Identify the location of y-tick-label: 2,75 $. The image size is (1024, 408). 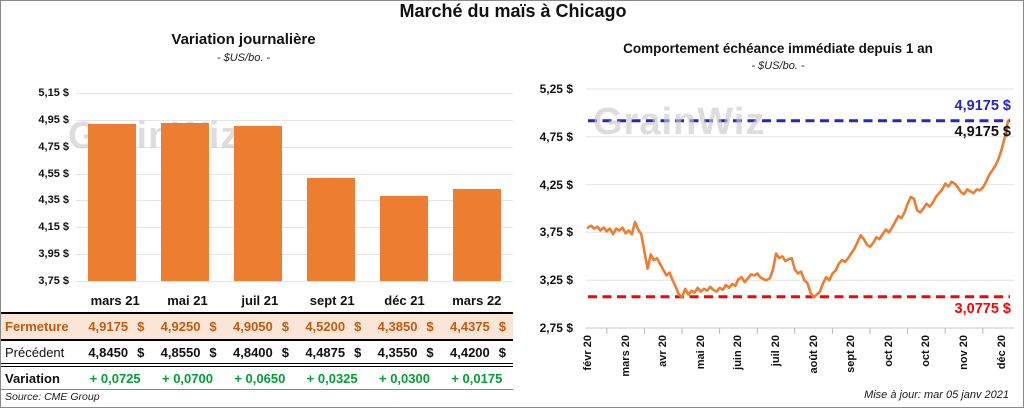
(556, 328).